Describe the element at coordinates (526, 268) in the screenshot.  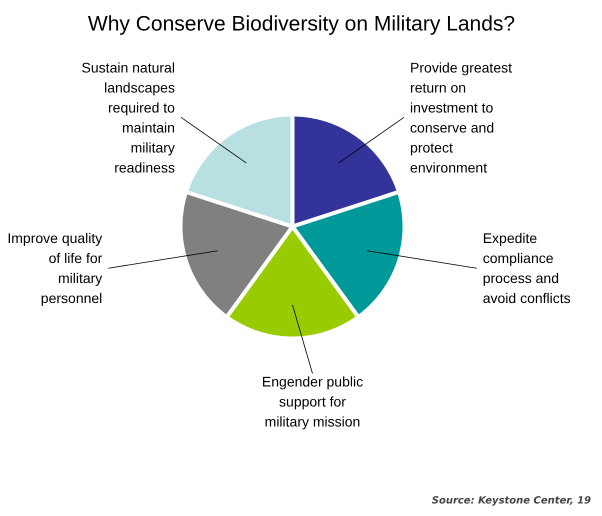
I see `slice-label: Expedite compliance process and avoid conflicts` at that location.